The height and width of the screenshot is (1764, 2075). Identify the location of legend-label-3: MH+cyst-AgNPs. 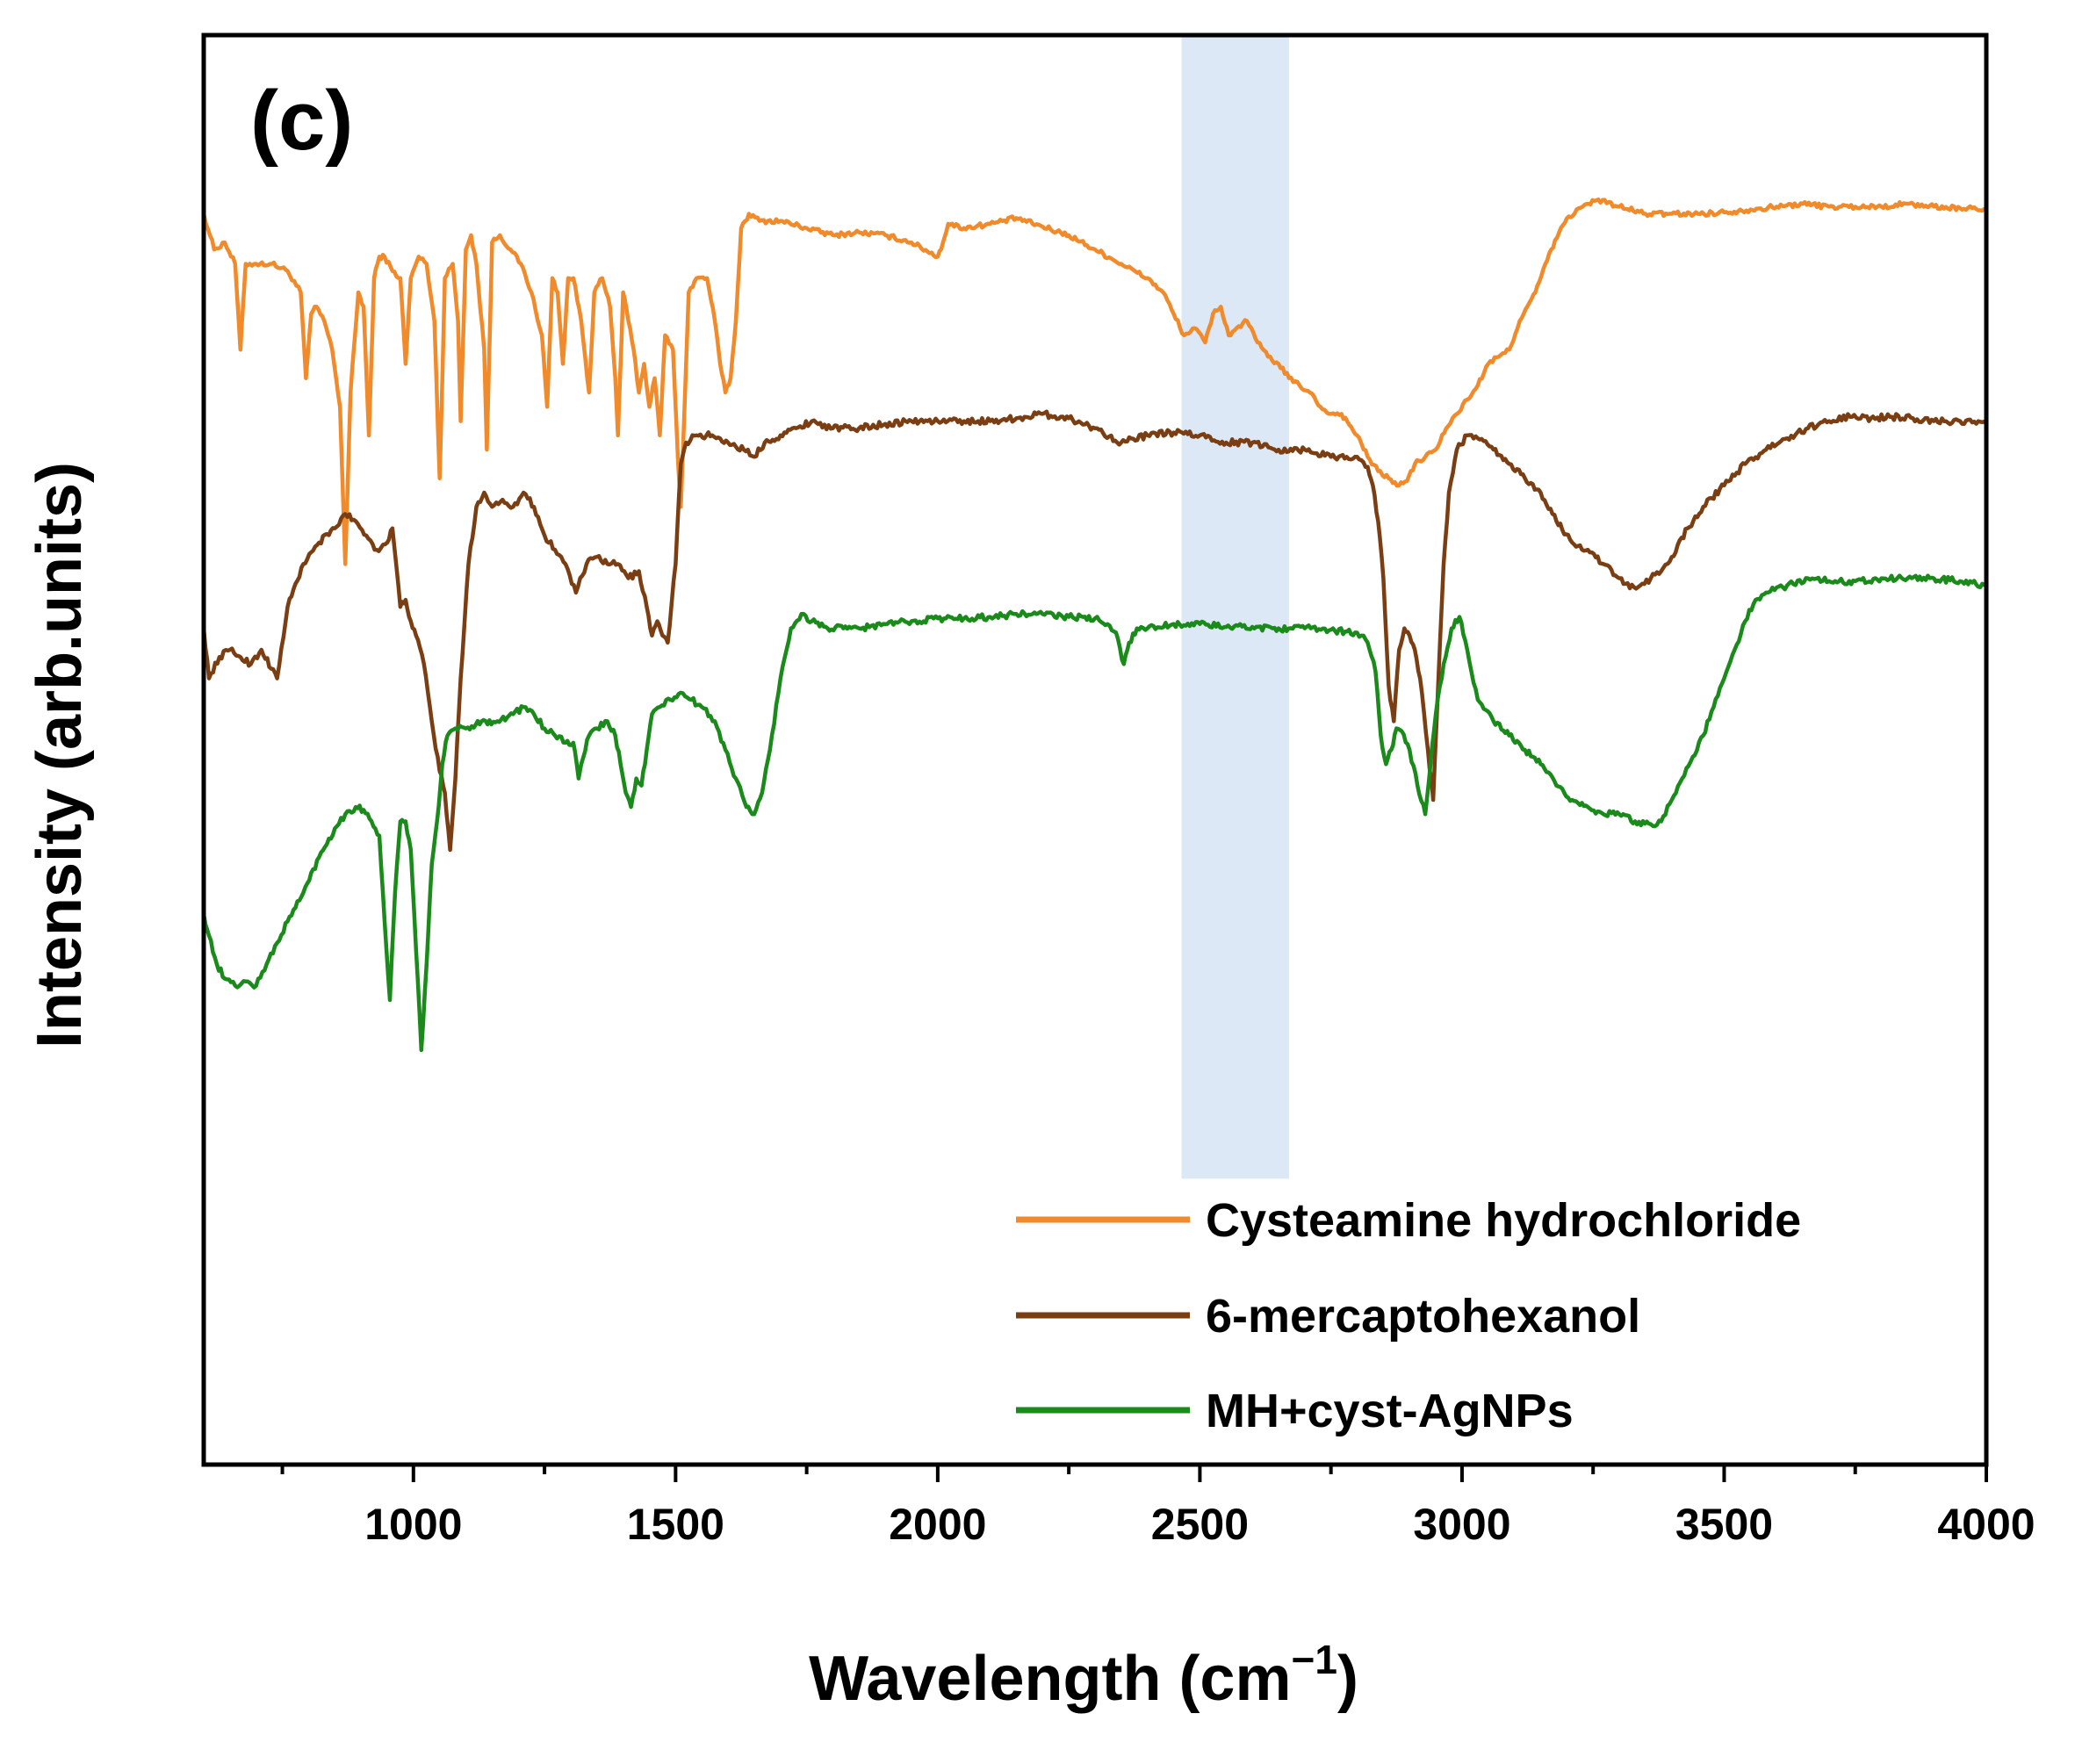
(1390, 1411).